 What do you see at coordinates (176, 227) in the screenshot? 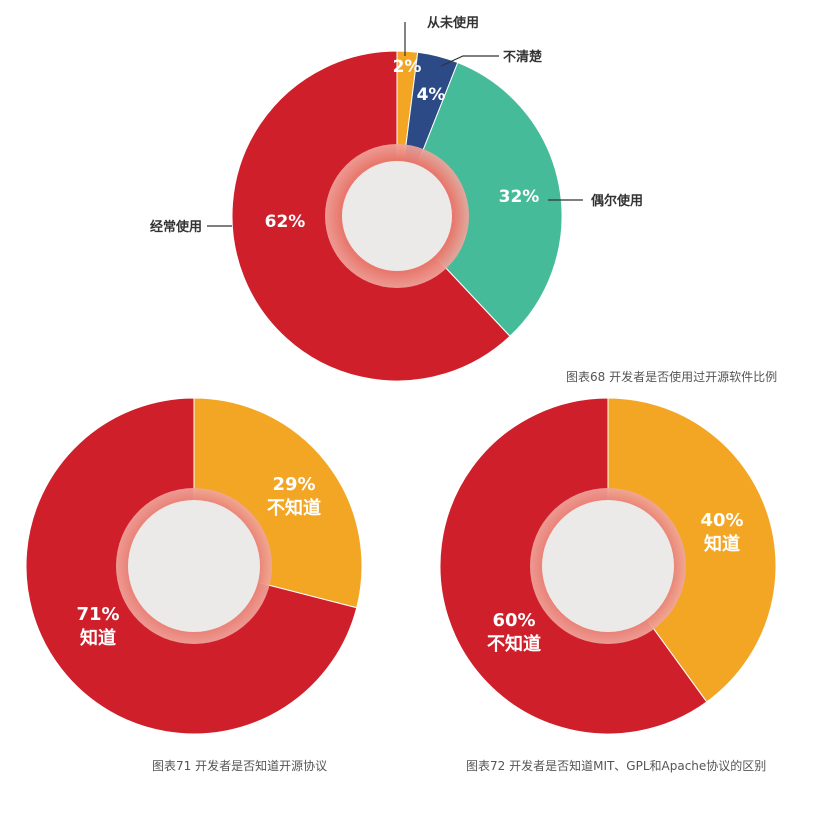
I see `callout-category-label: 经常使用` at bounding box center [176, 227].